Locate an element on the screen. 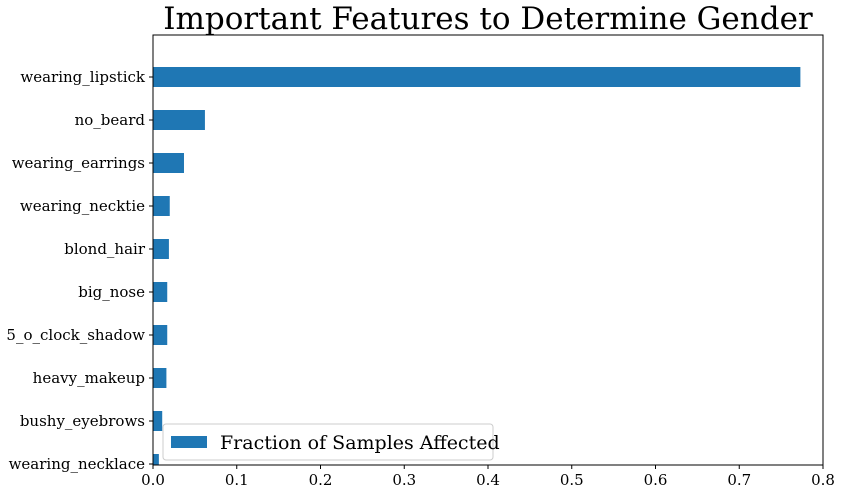  y-tick-label: blond_hair is located at coordinates (105, 249).